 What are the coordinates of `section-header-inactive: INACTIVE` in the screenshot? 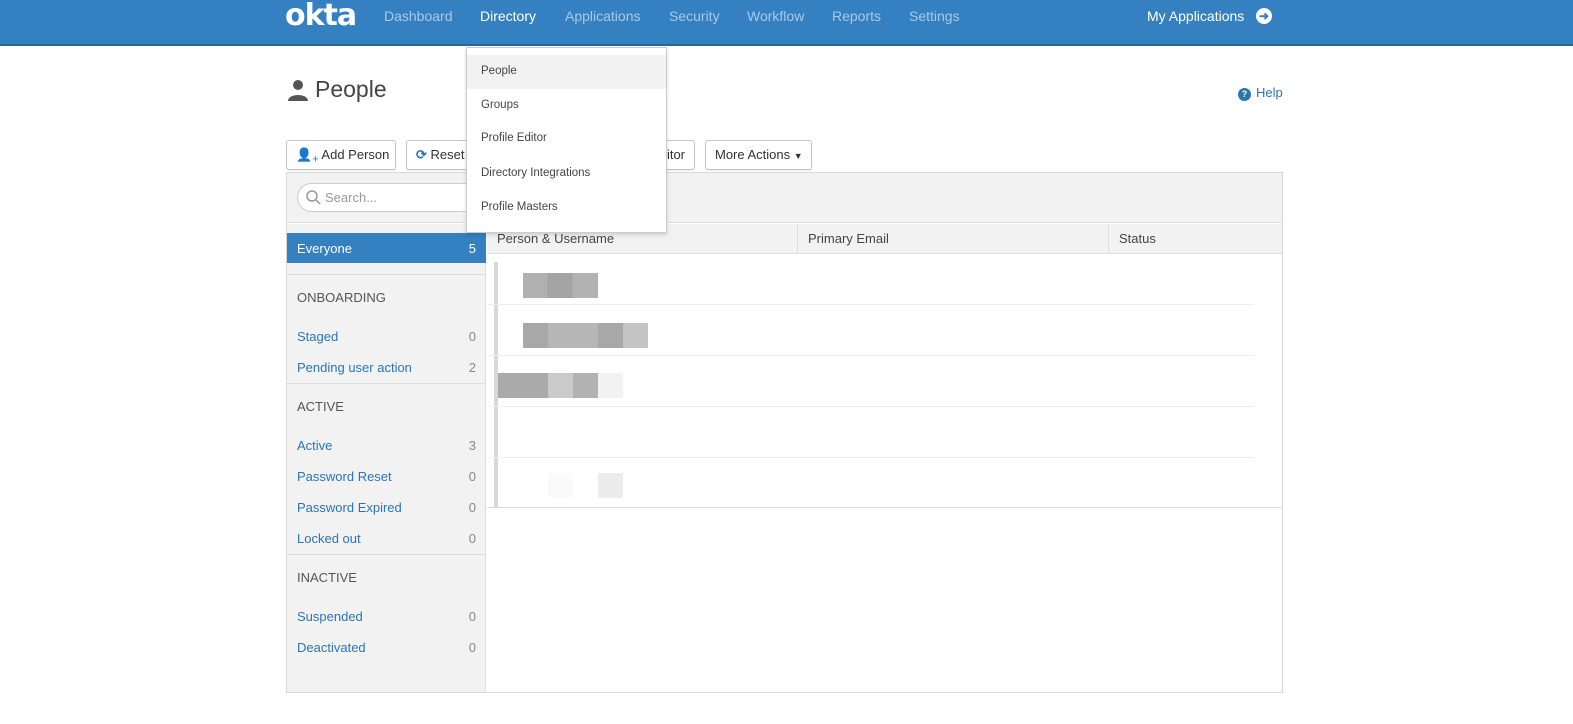 It's located at (327, 577).